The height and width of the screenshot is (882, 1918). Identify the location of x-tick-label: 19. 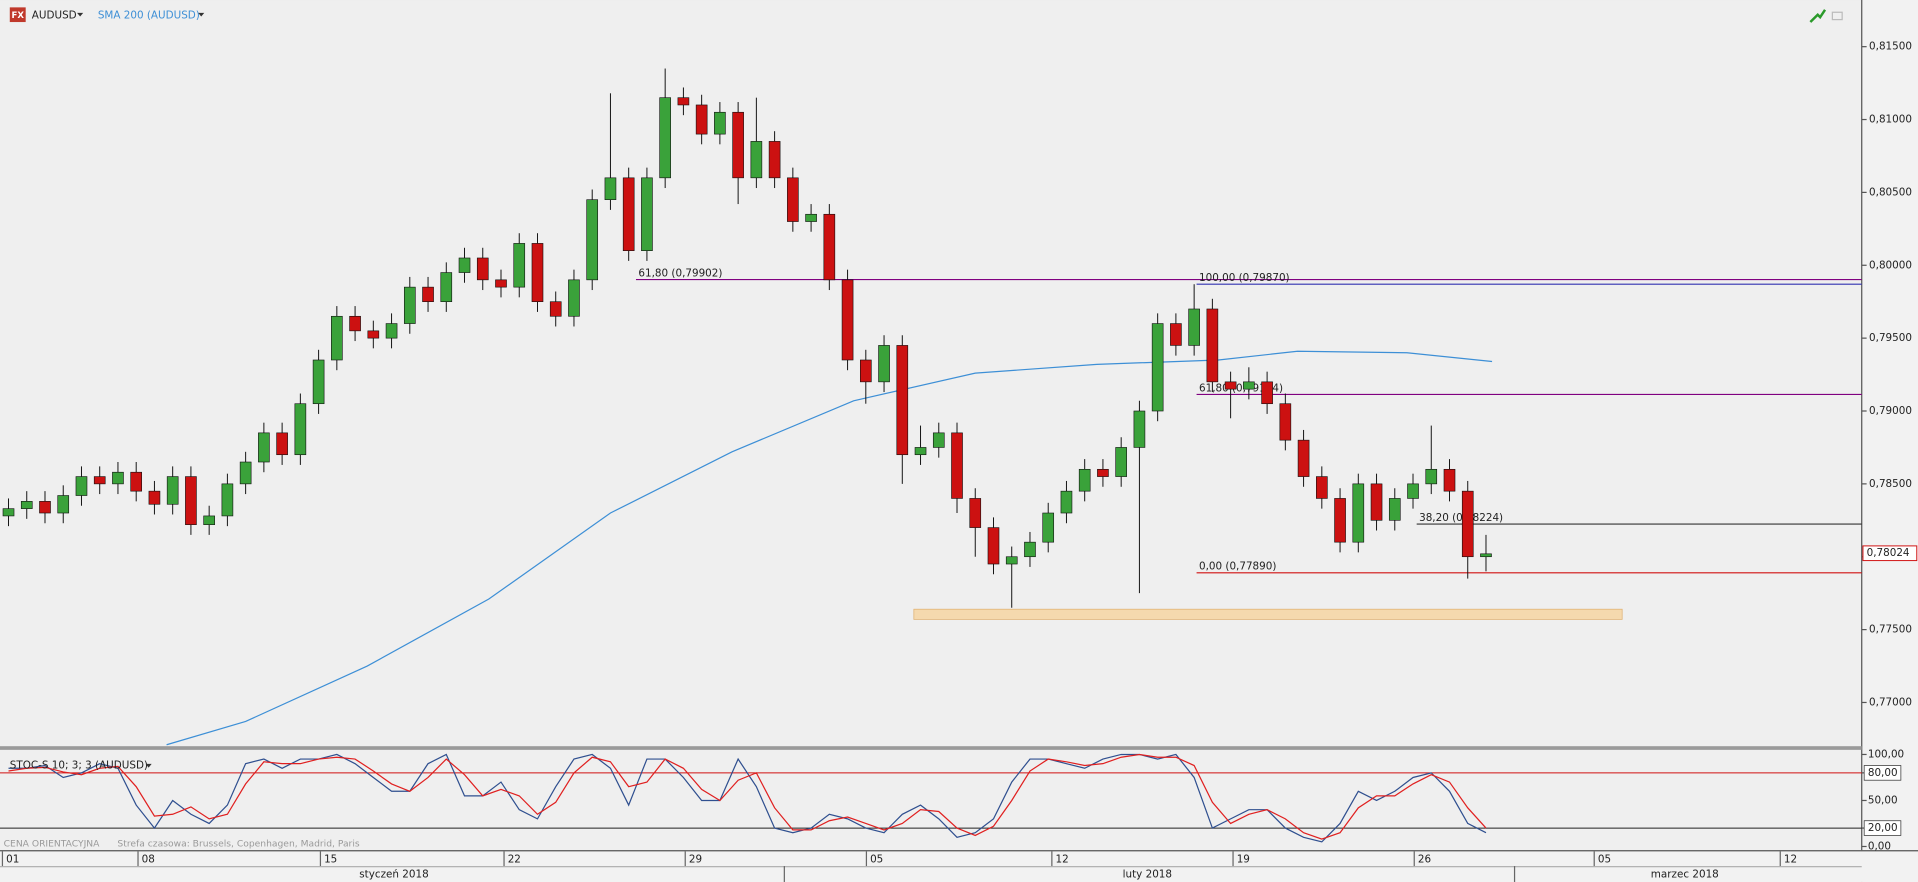
(1243, 859).